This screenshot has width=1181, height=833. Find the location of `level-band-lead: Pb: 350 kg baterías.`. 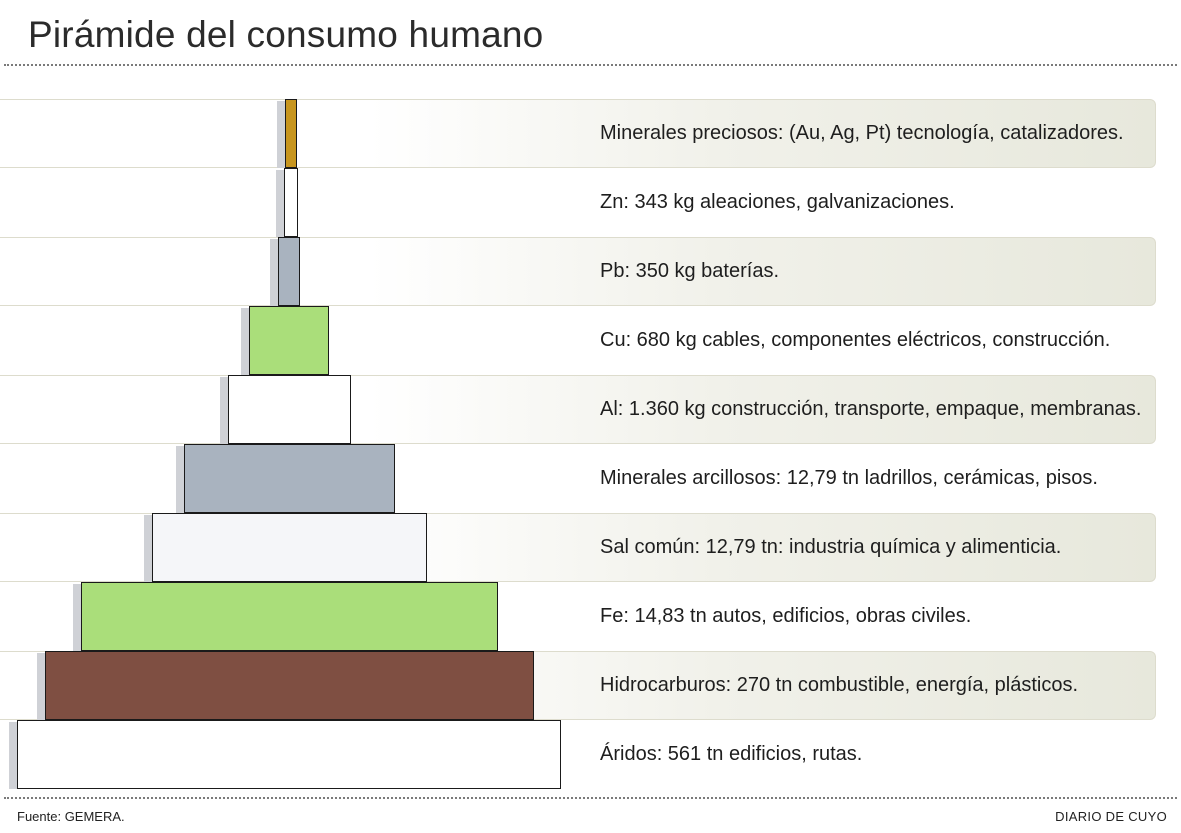

level-band-lead: Pb: 350 kg baterías. is located at coordinates (578, 271).